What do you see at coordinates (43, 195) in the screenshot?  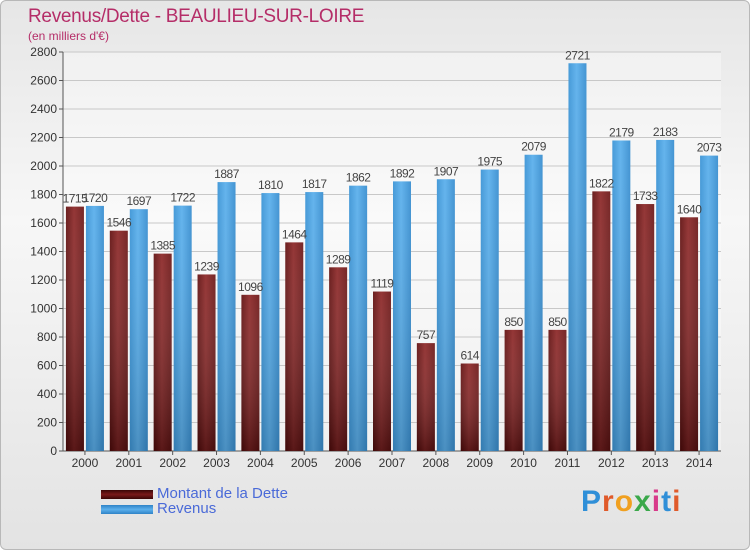 I see `y-tick-label: 1800` at bounding box center [43, 195].